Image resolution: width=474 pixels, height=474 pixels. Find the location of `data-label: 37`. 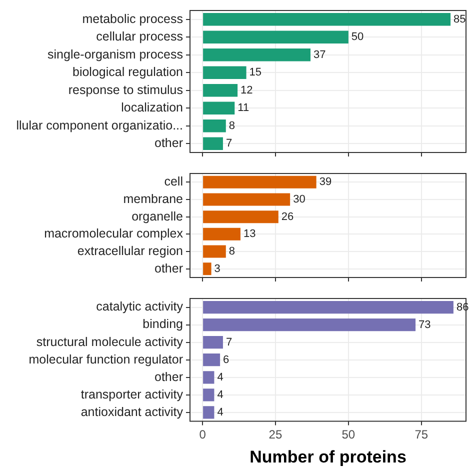

data-label: 37 is located at coordinates (319, 54).